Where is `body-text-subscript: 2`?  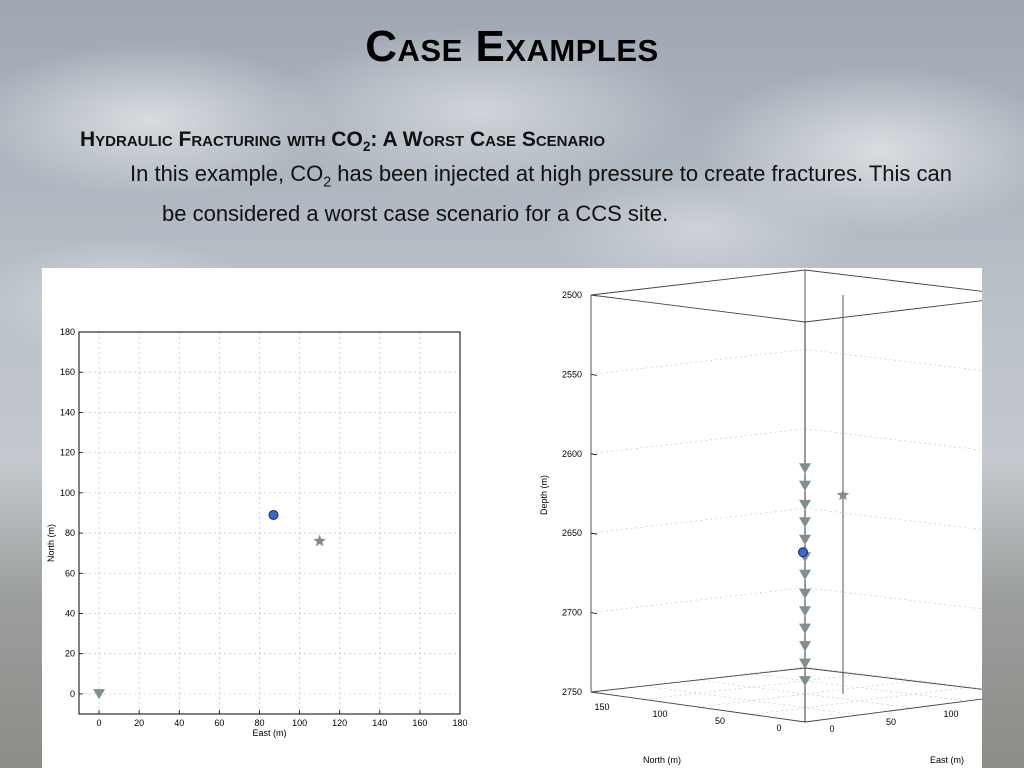 body-text-subscript: 2 is located at coordinates (327, 182).